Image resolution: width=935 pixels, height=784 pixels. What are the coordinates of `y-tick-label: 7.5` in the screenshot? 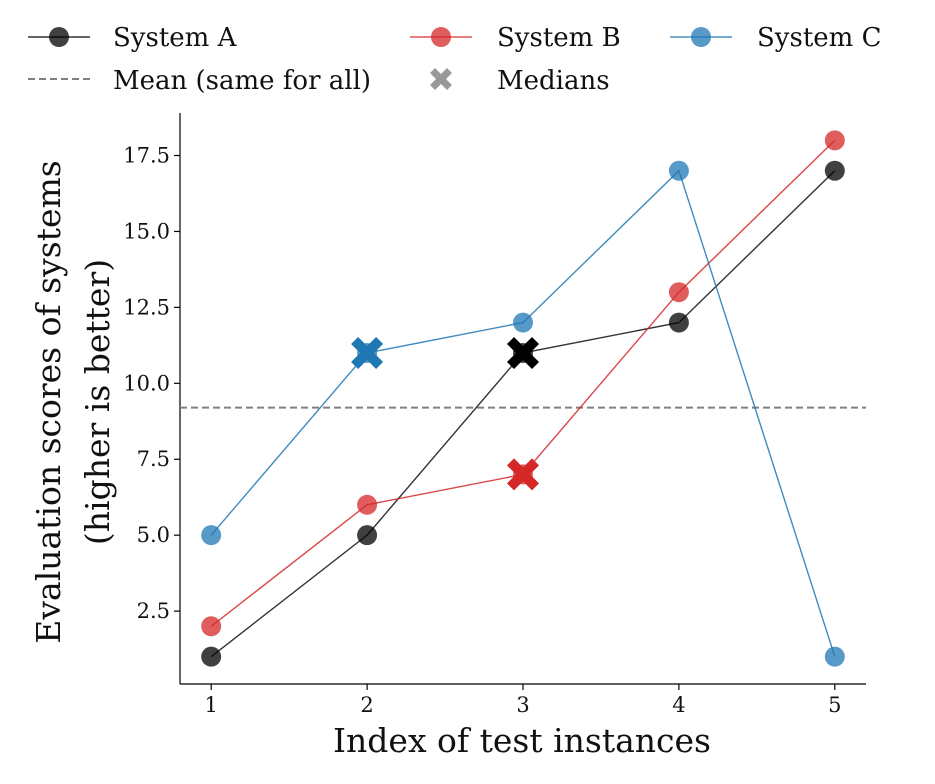 It's located at (153, 459).